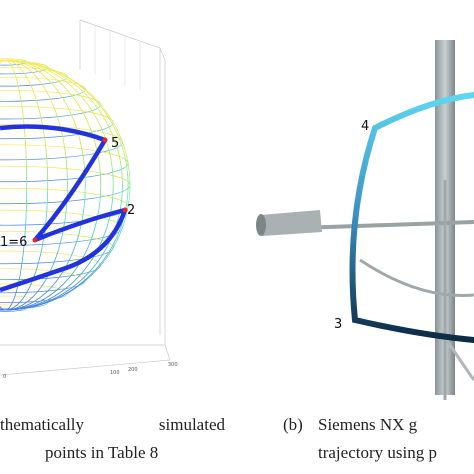 This screenshot has width=474, height=474. Describe the element at coordinates (4, 377) in the screenshot. I see `axis-tick-label: 0` at that location.